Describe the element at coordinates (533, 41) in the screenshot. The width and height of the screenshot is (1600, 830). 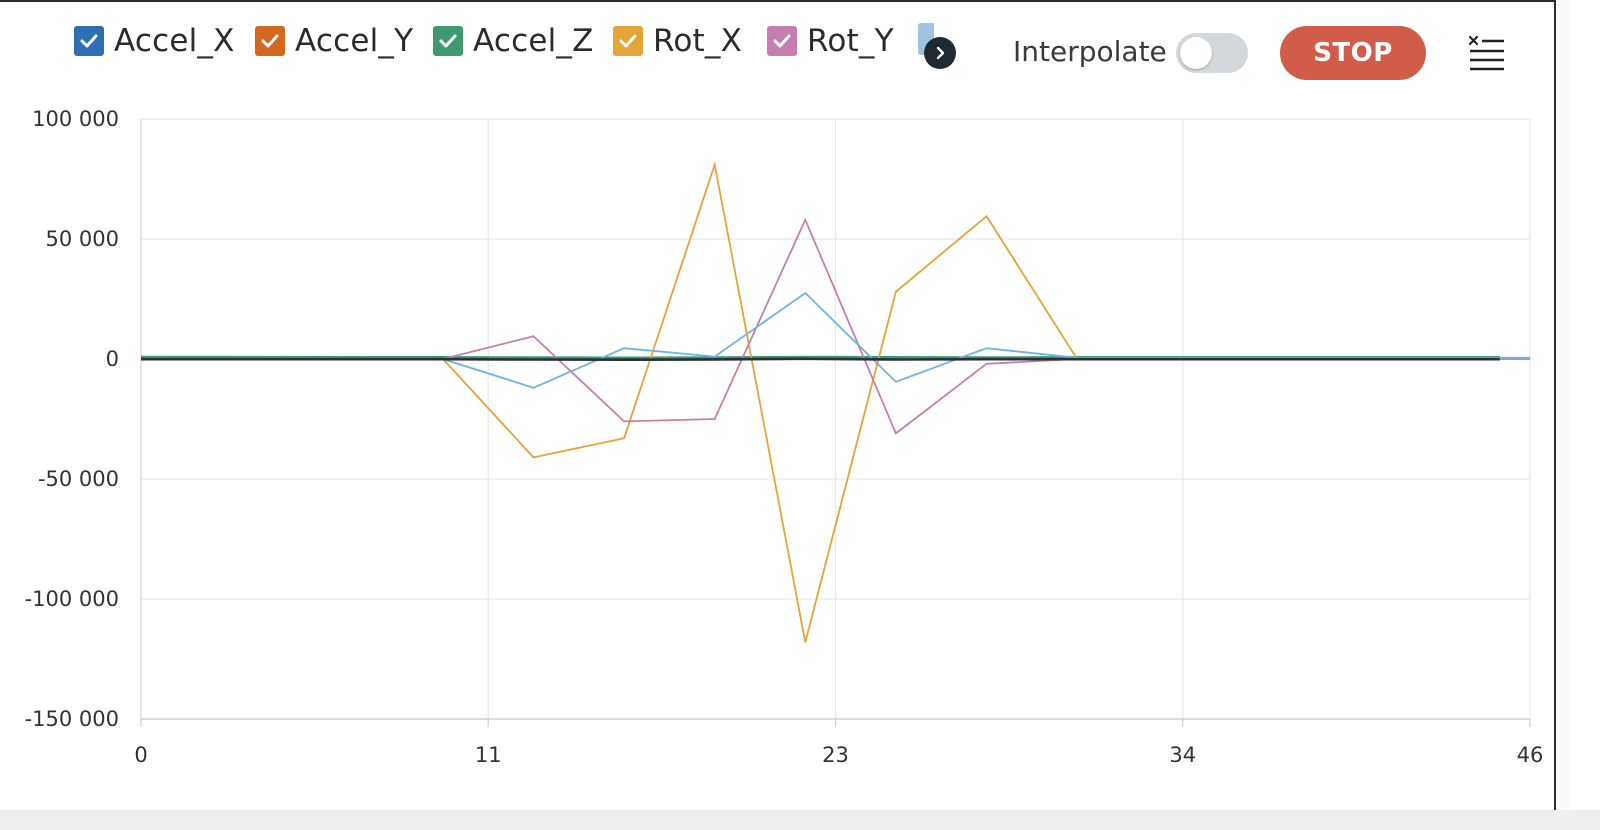
I see `legend-label: Accel_Z` at that location.